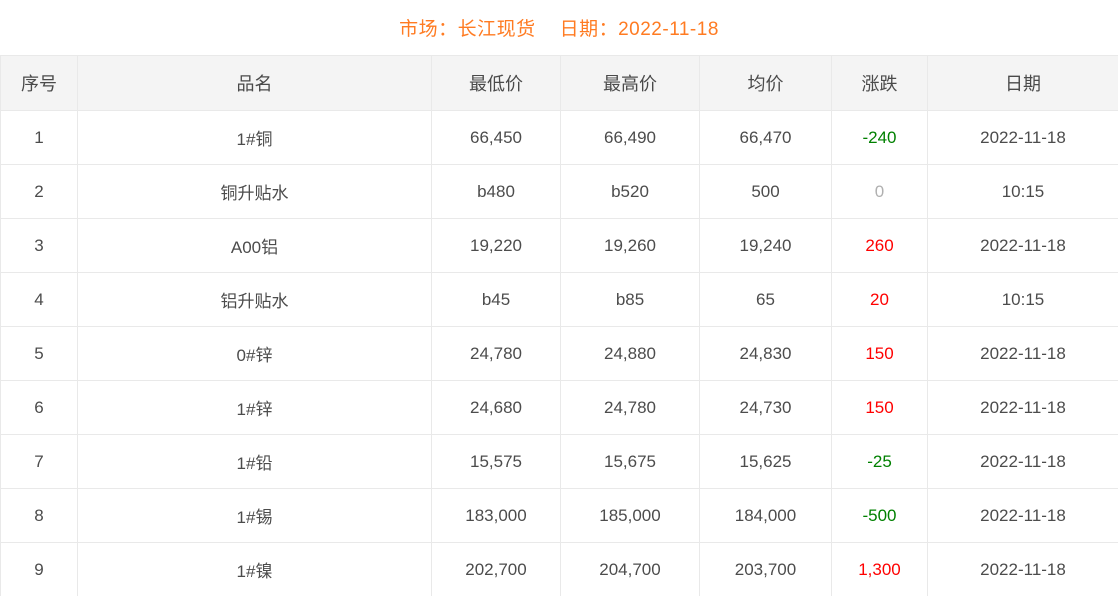 This screenshot has width=1118, height=596. I want to click on cell-high-price: 204,700, so click(630, 569).